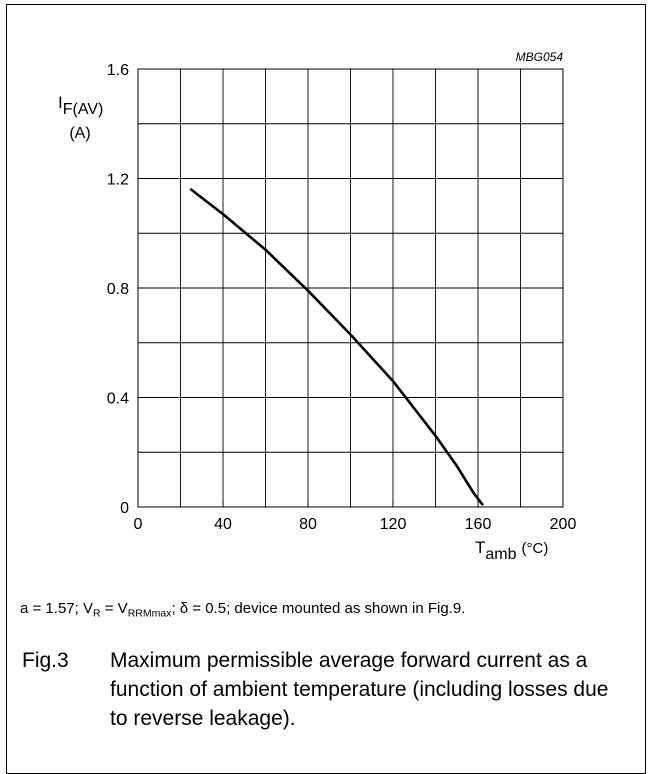 The width and height of the screenshot is (655, 774). Describe the element at coordinates (114, 608) in the screenshot. I see `note-eq: = V` at that location.